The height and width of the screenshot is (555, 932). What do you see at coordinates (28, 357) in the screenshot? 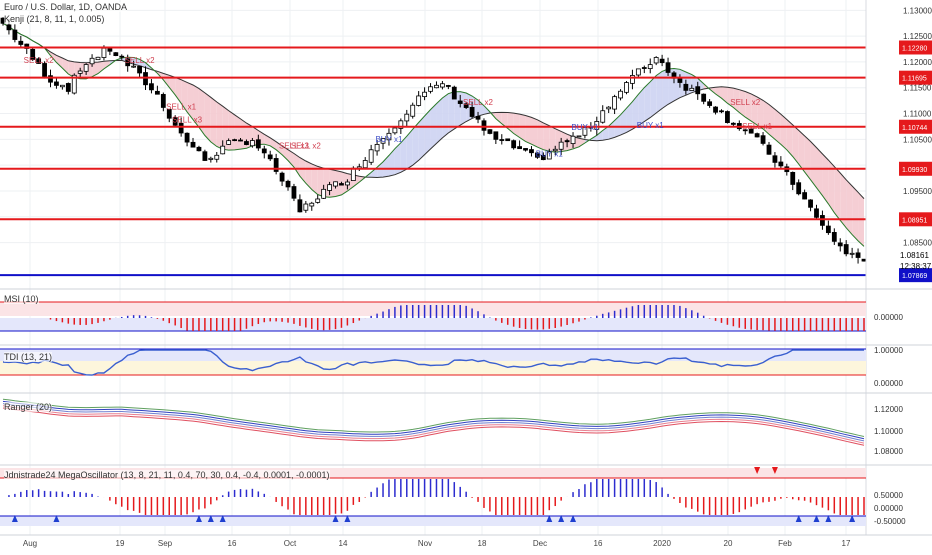
I see `tdi-pane-label: TDI (13, 21)` at bounding box center [28, 357].